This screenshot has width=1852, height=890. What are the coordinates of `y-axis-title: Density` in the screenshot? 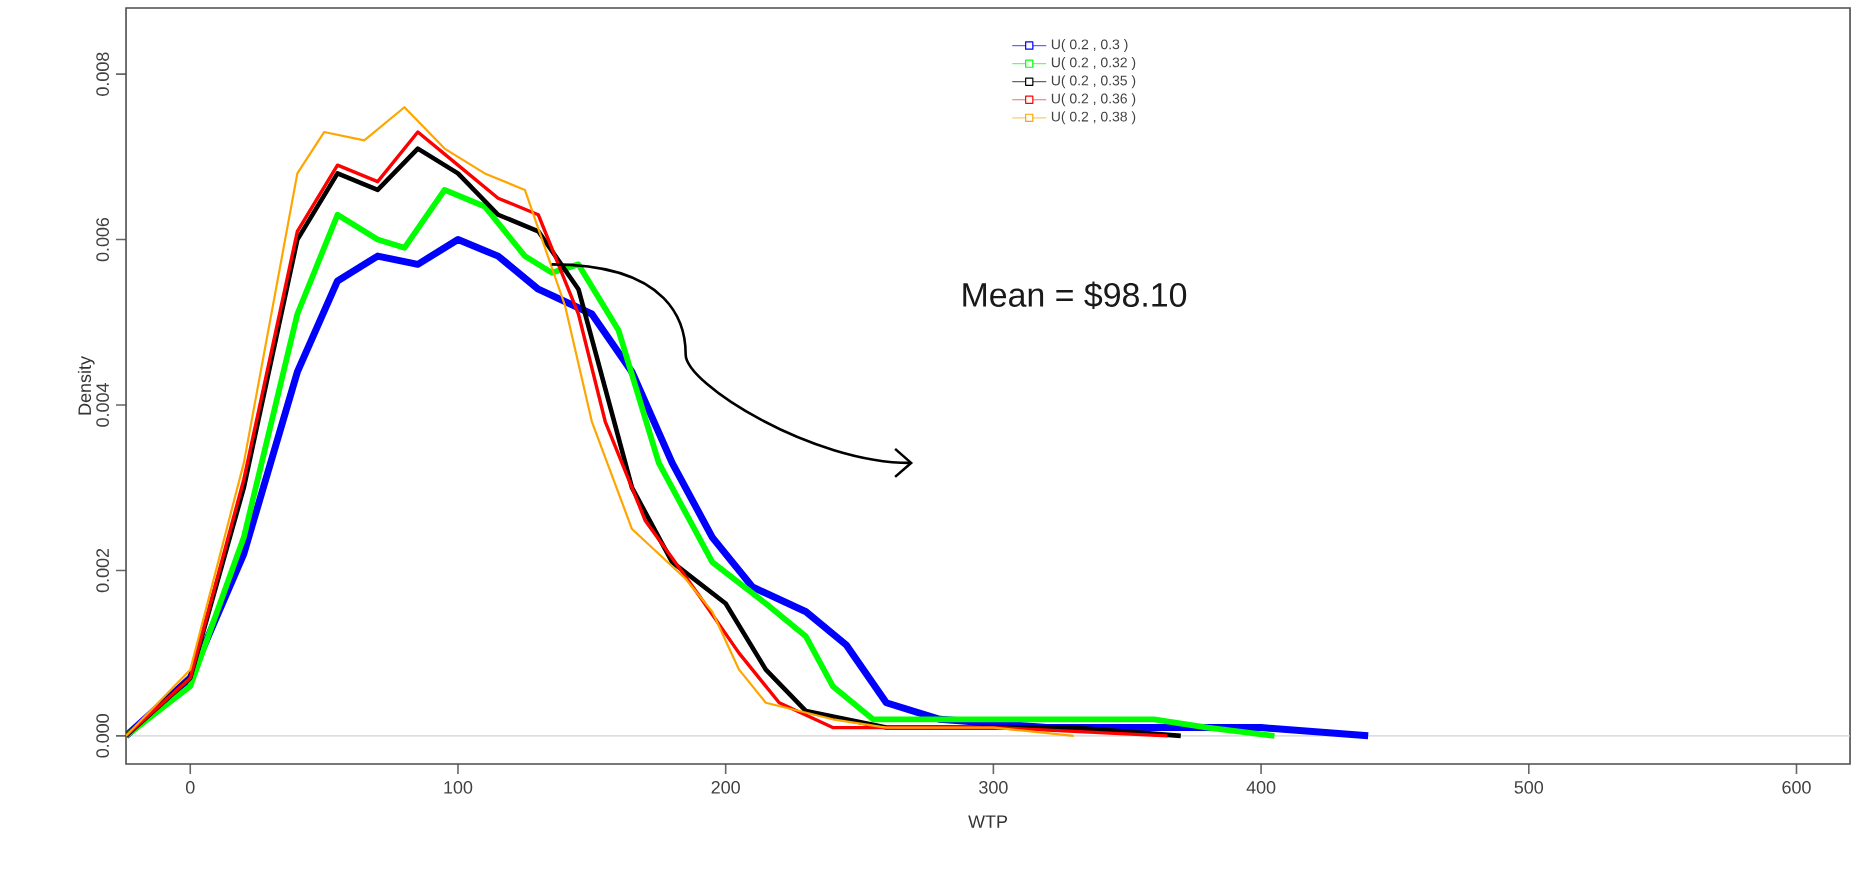 It's located at (86, 385).